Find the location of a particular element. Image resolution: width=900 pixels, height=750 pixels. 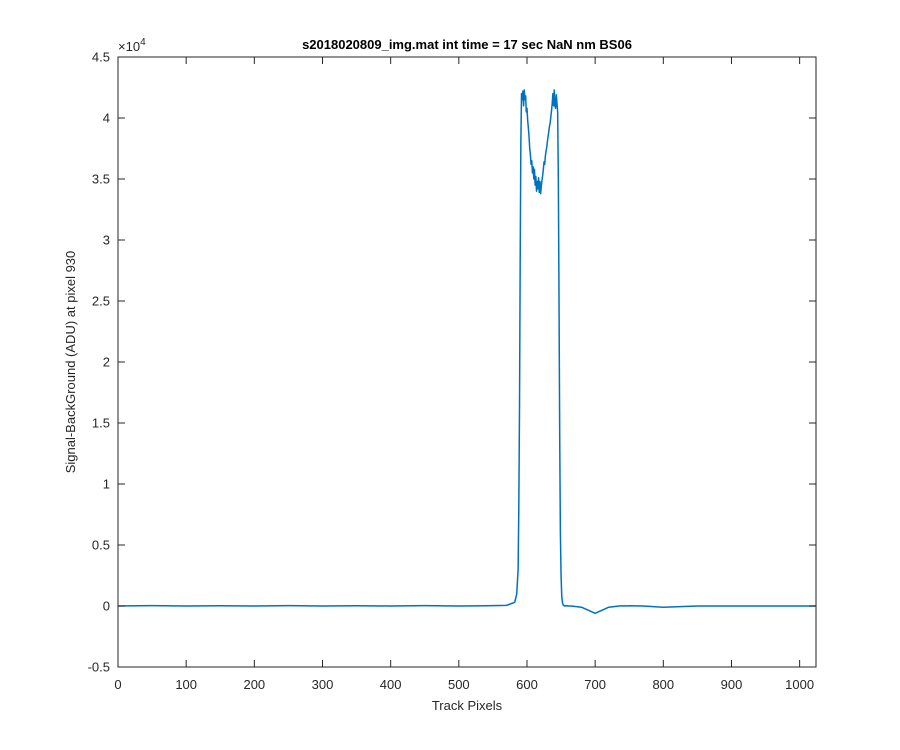

y-exponent-power: 4 is located at coordinates (143, 42).